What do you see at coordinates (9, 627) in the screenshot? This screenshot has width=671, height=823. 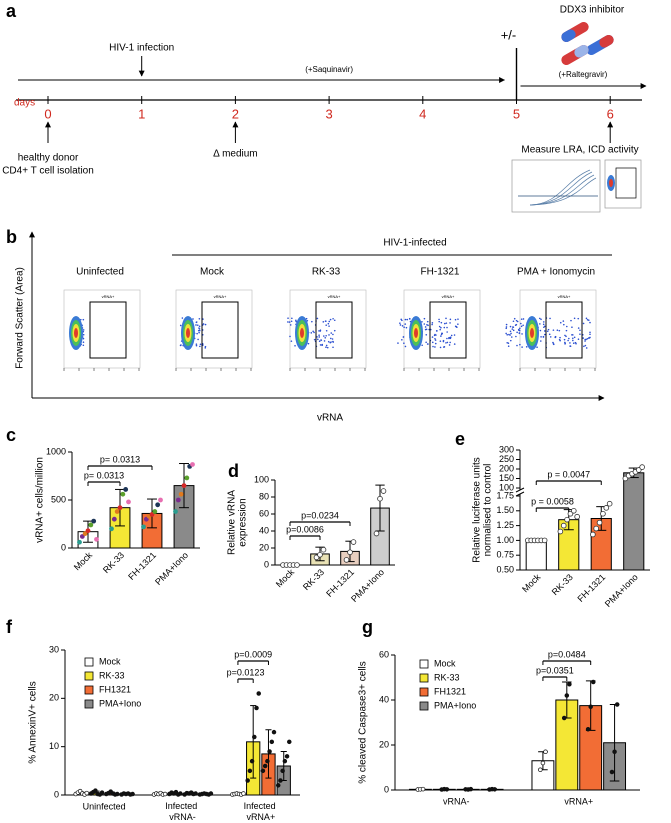 I see `panel-label: f` at bounding box center [9, 627].